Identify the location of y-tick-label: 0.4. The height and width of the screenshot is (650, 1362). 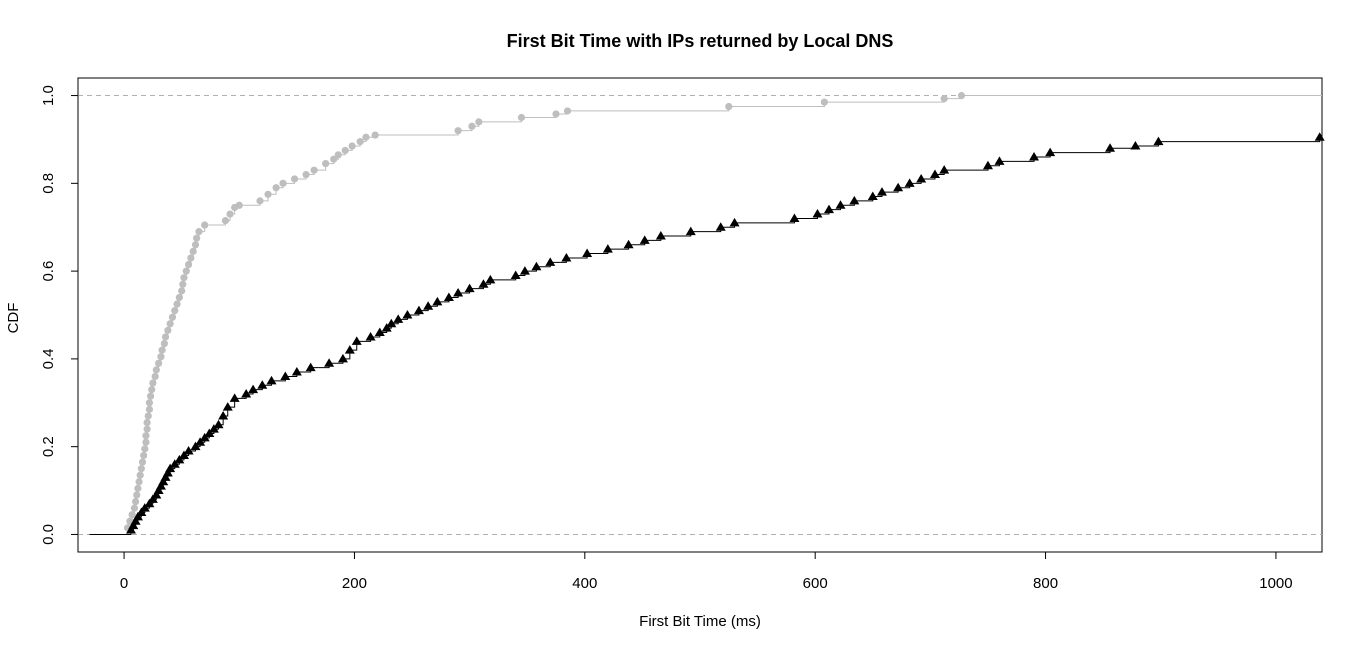
(48, 358).